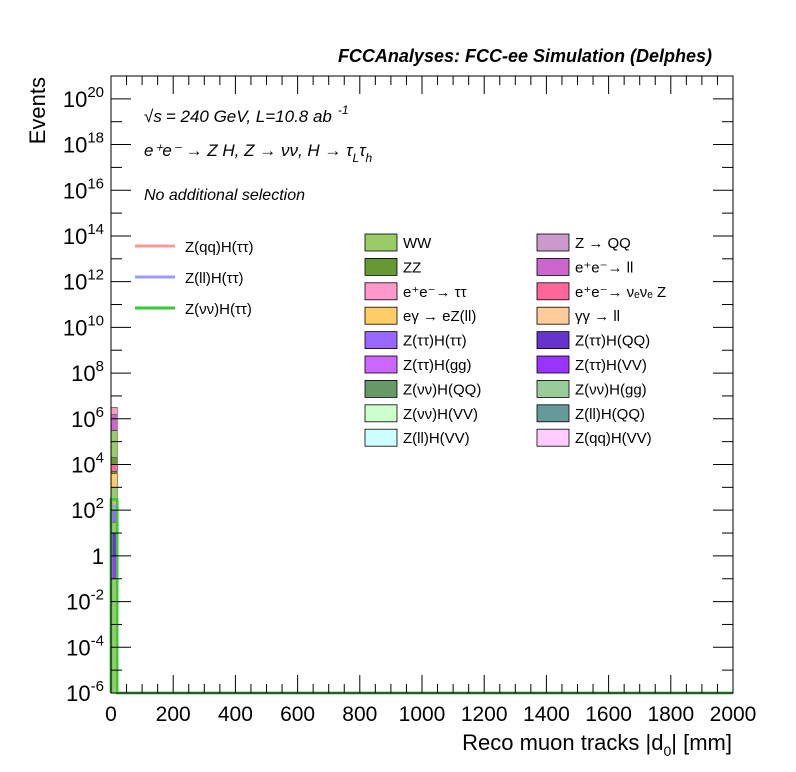  I want to click on legend-box-label: eγ → eZ(ll), so click(439, 316).